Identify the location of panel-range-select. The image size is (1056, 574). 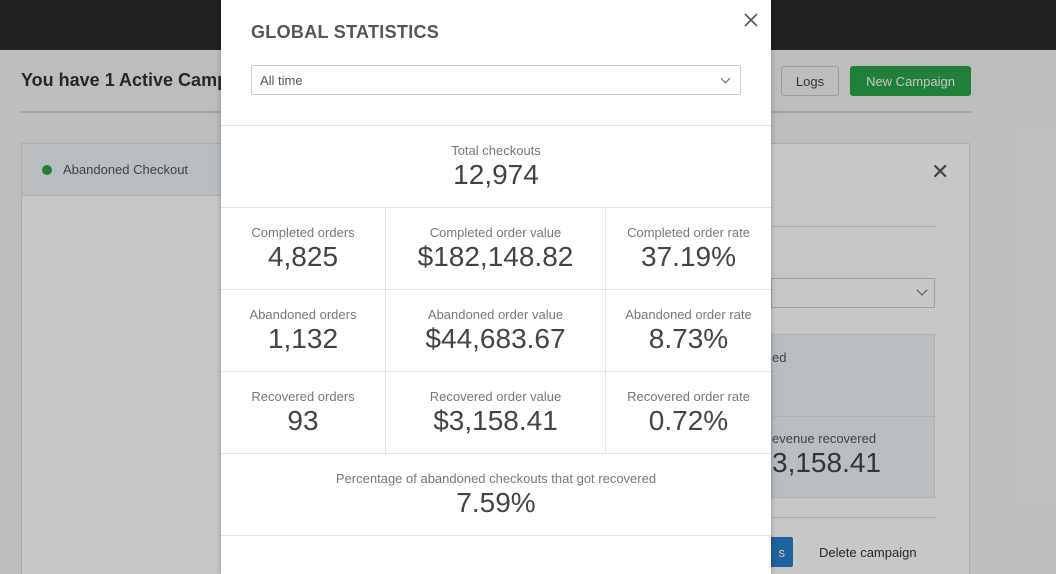
(853, 293).